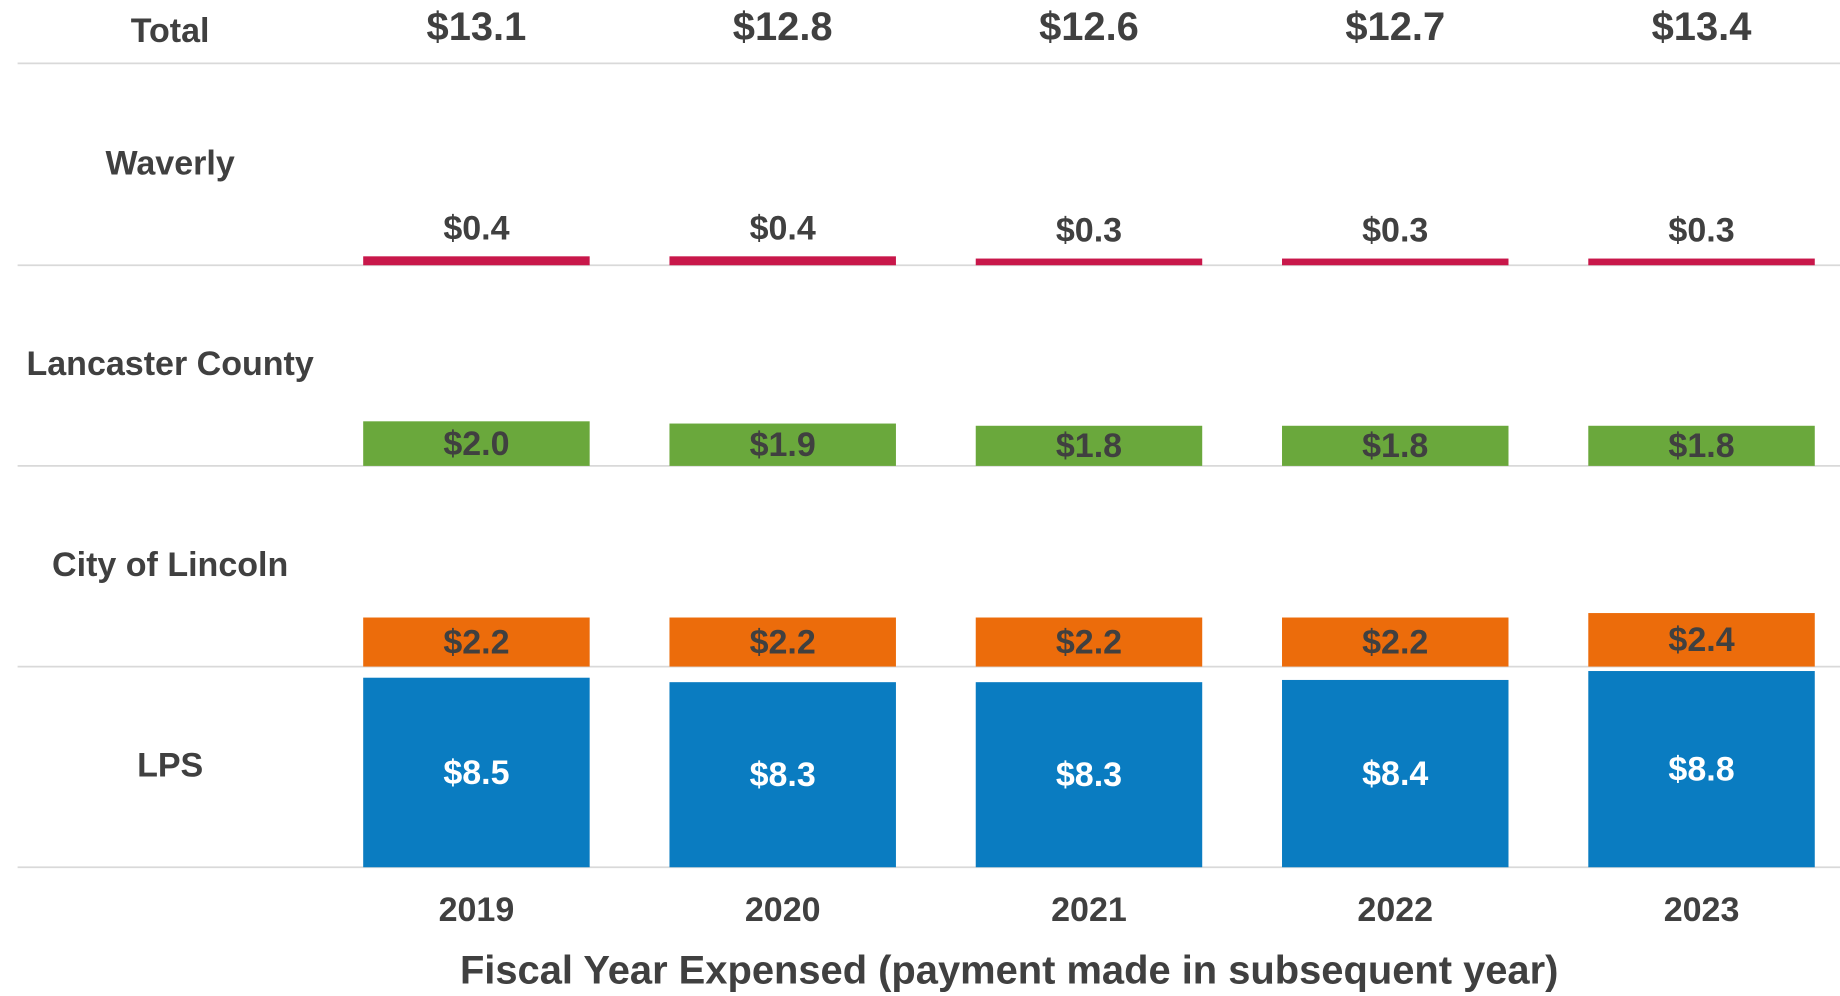 This screenshot has height=996, width=1840. Describe the element at coordinates (170, 565) in the screenshot. I see `row-label: City of Lincoln` at that location.